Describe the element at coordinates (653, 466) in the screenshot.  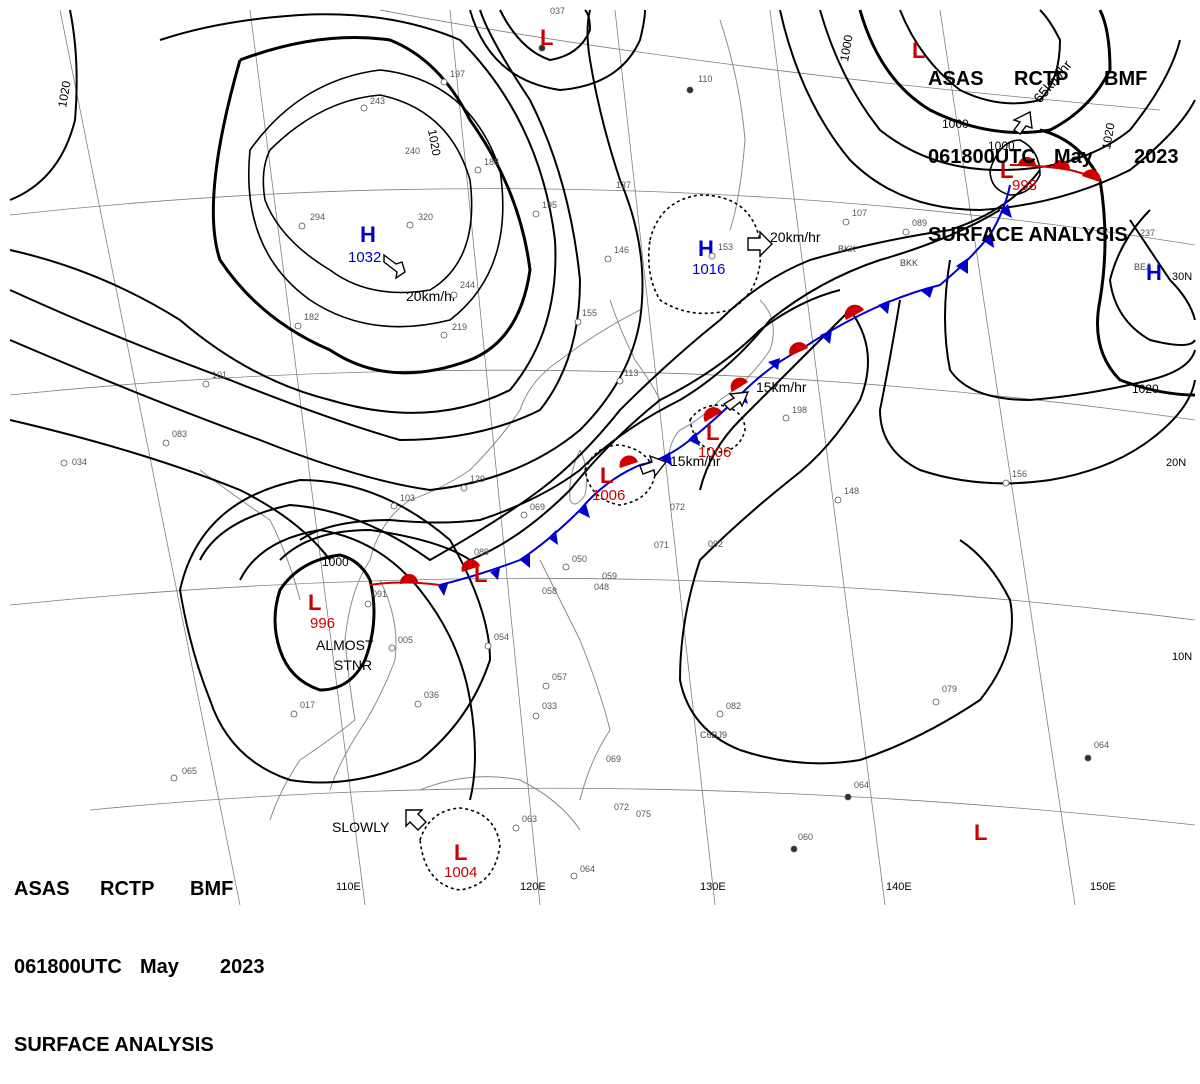
I see `arrow-l1006-west` at that location.